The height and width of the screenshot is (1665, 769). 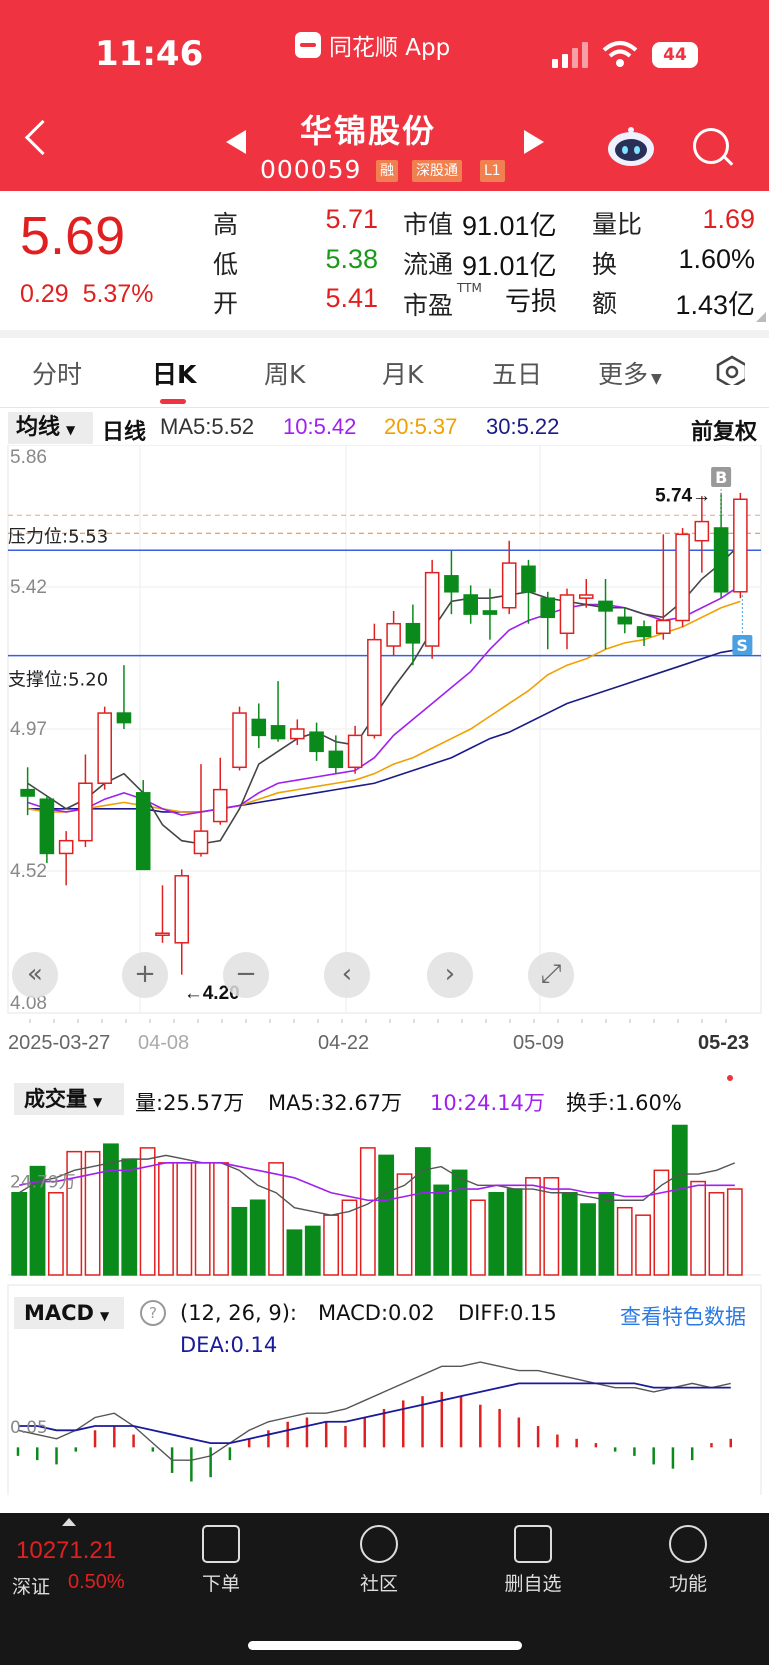 I want to click on index-pct: 0.50%, so click(x=96, y=1582).